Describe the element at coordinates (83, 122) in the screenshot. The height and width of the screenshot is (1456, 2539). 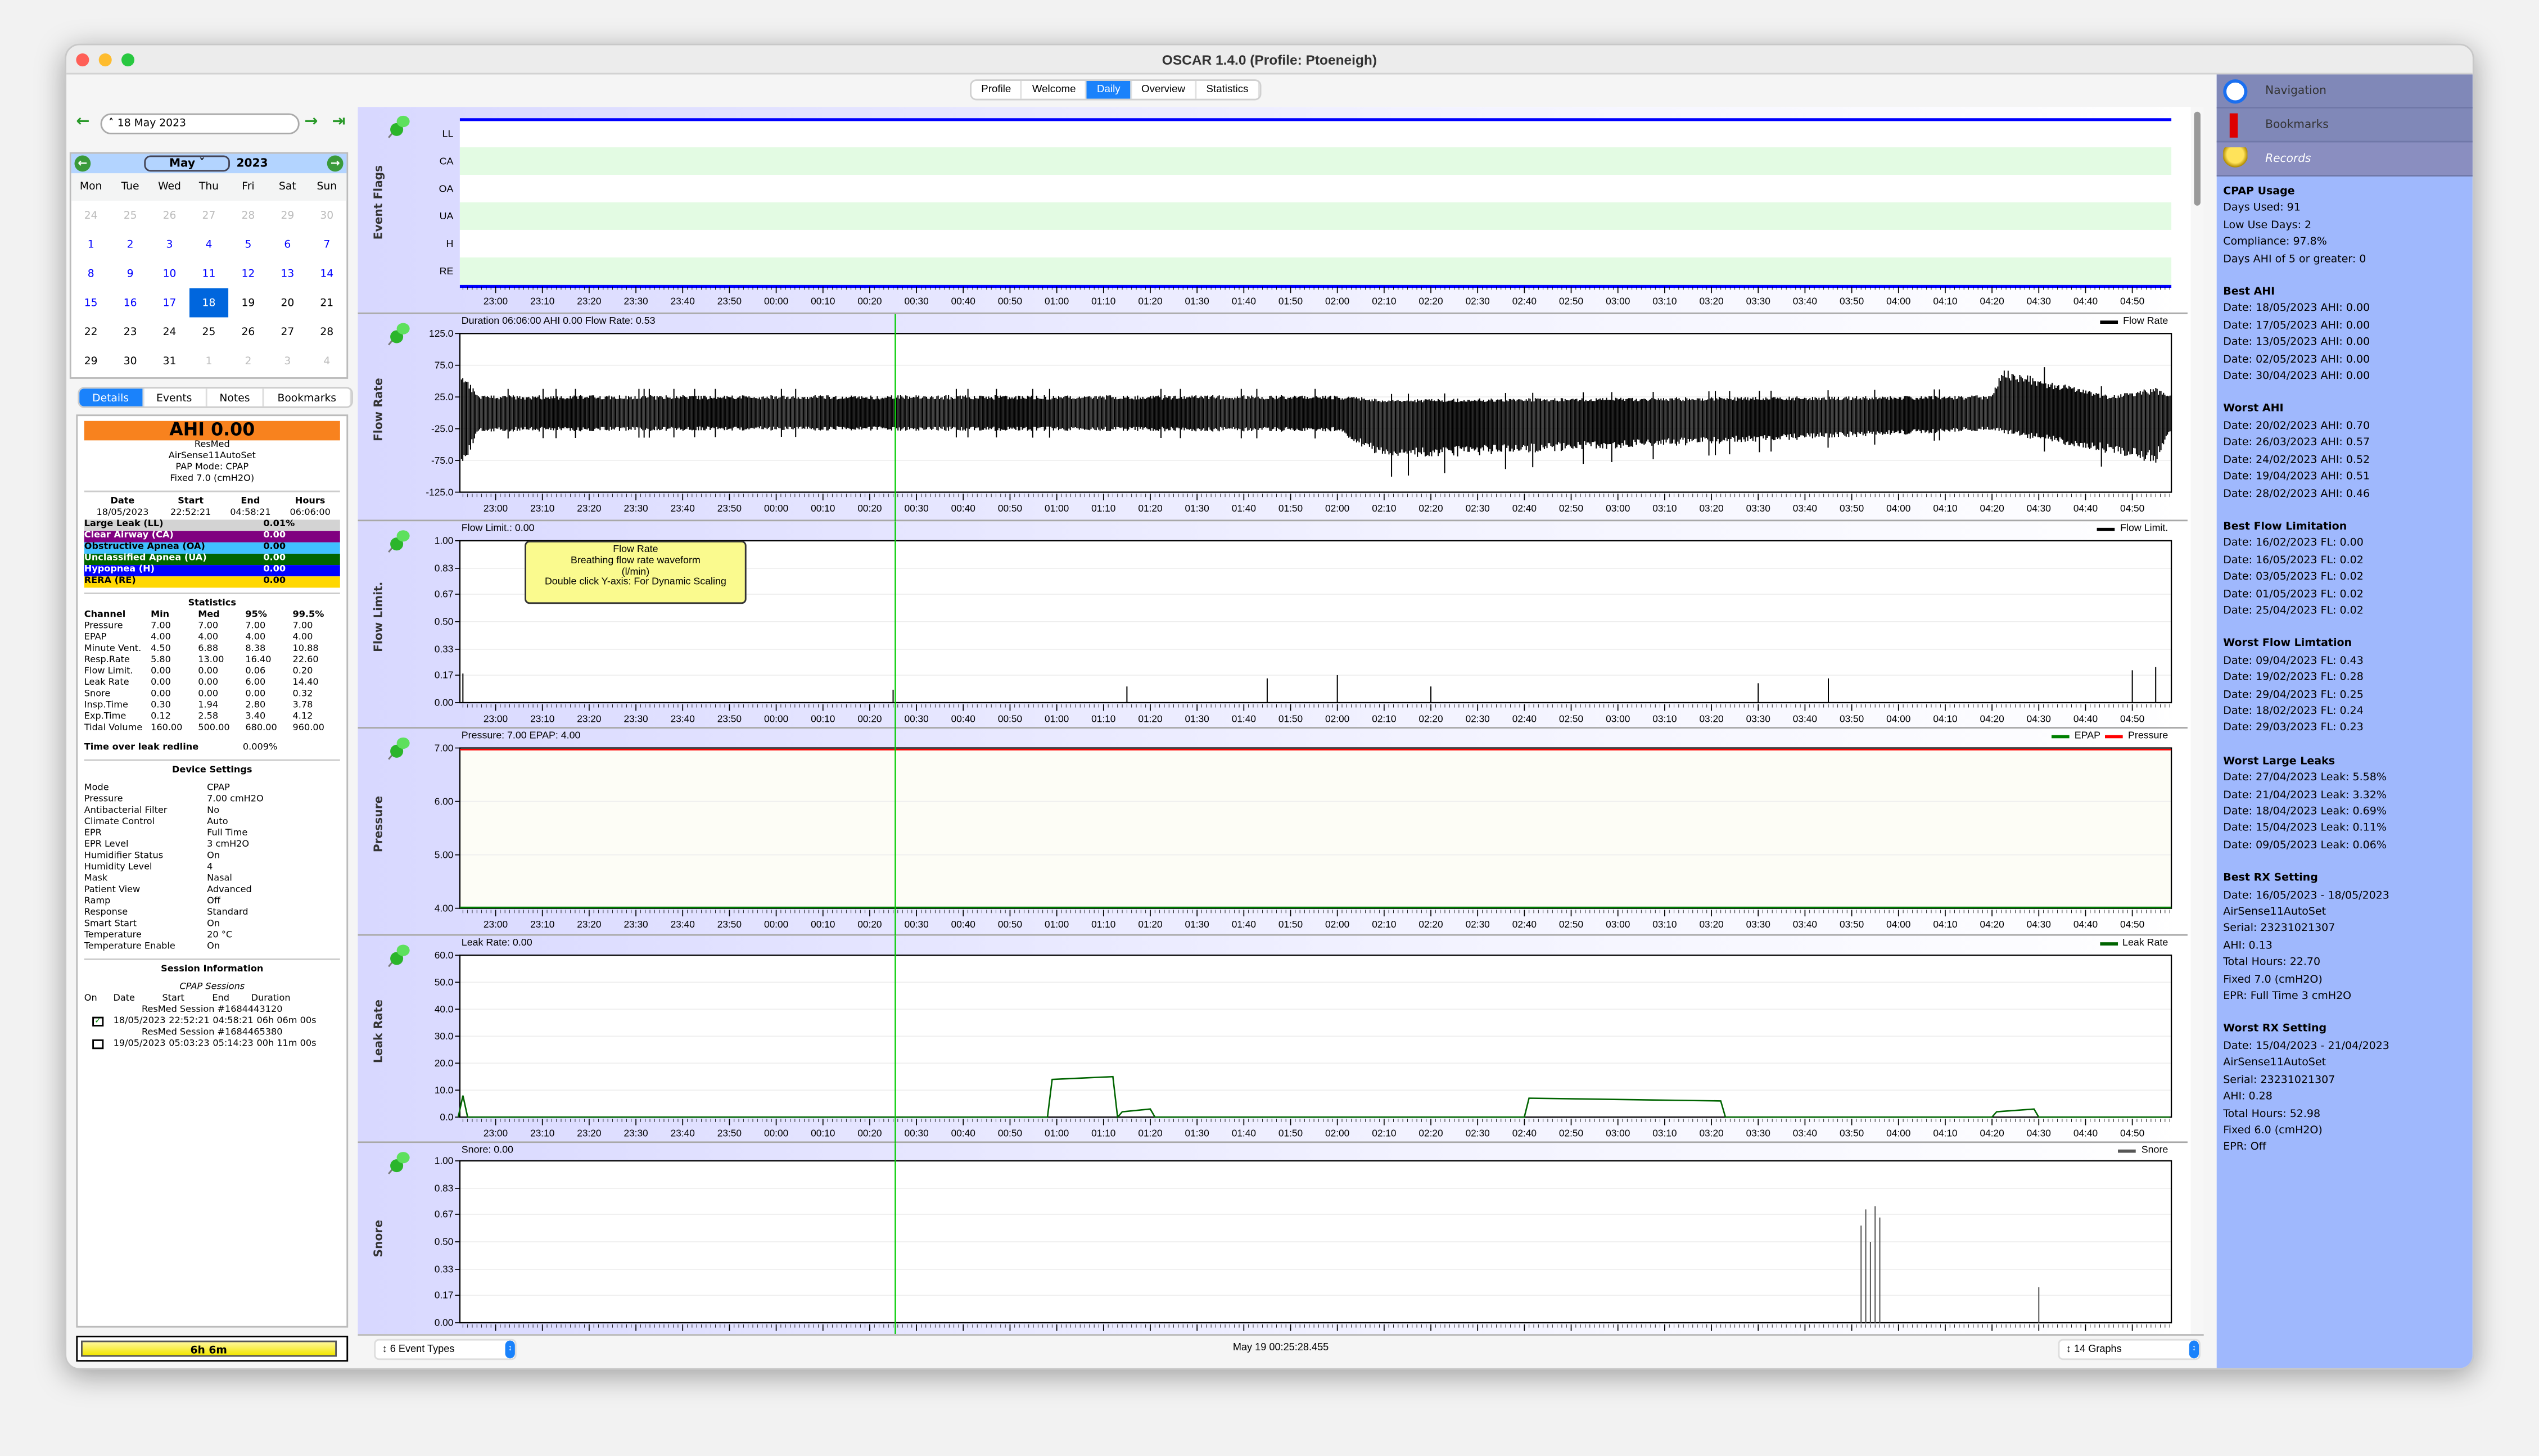
I see `previous-day-arrow-icon: ←` at that location.